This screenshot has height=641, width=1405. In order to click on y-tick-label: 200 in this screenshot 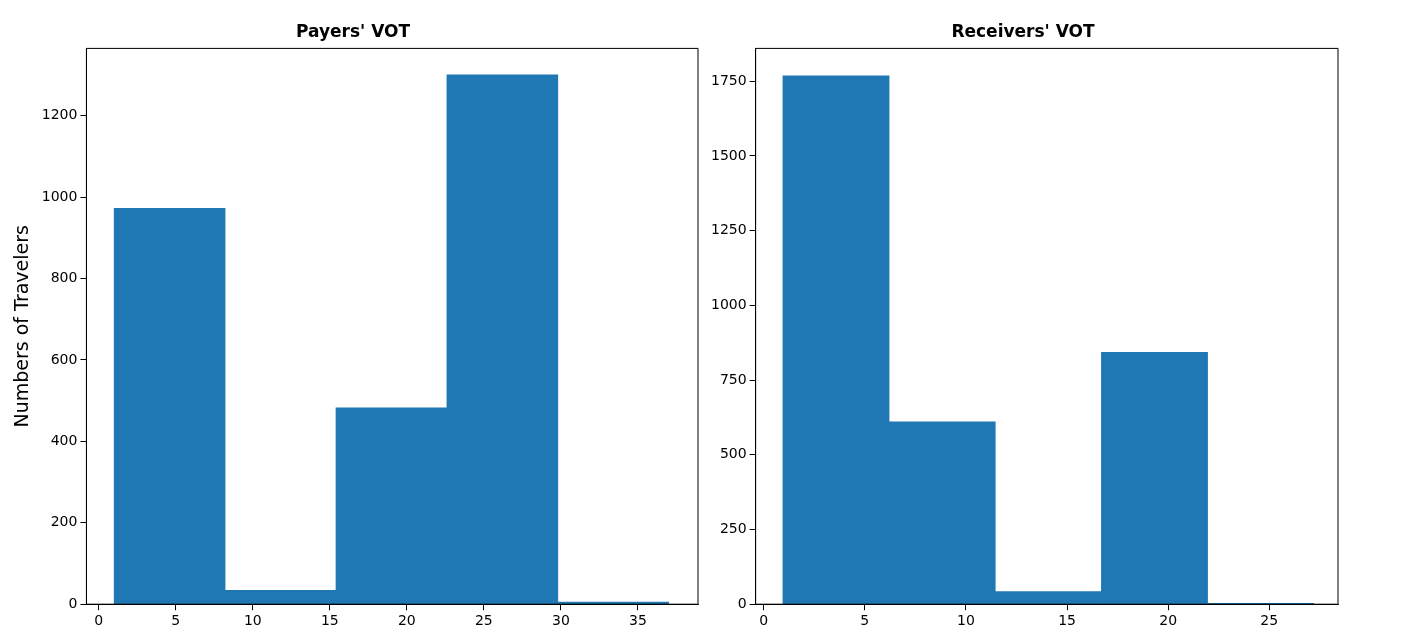, I will do `click(64, 521)`.